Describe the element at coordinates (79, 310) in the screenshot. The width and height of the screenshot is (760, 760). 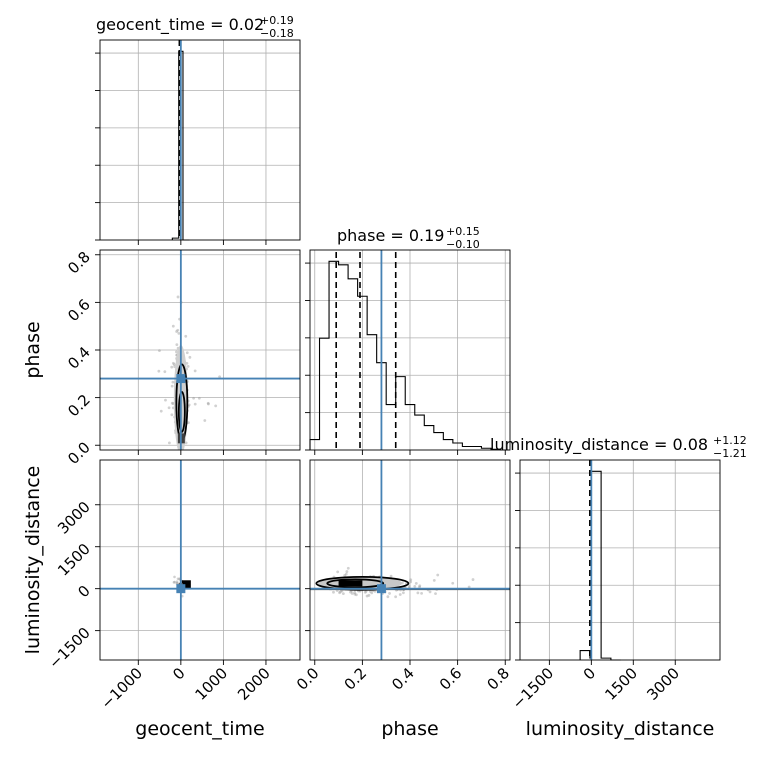
I see `y-tick-label: 0.6` at that location.